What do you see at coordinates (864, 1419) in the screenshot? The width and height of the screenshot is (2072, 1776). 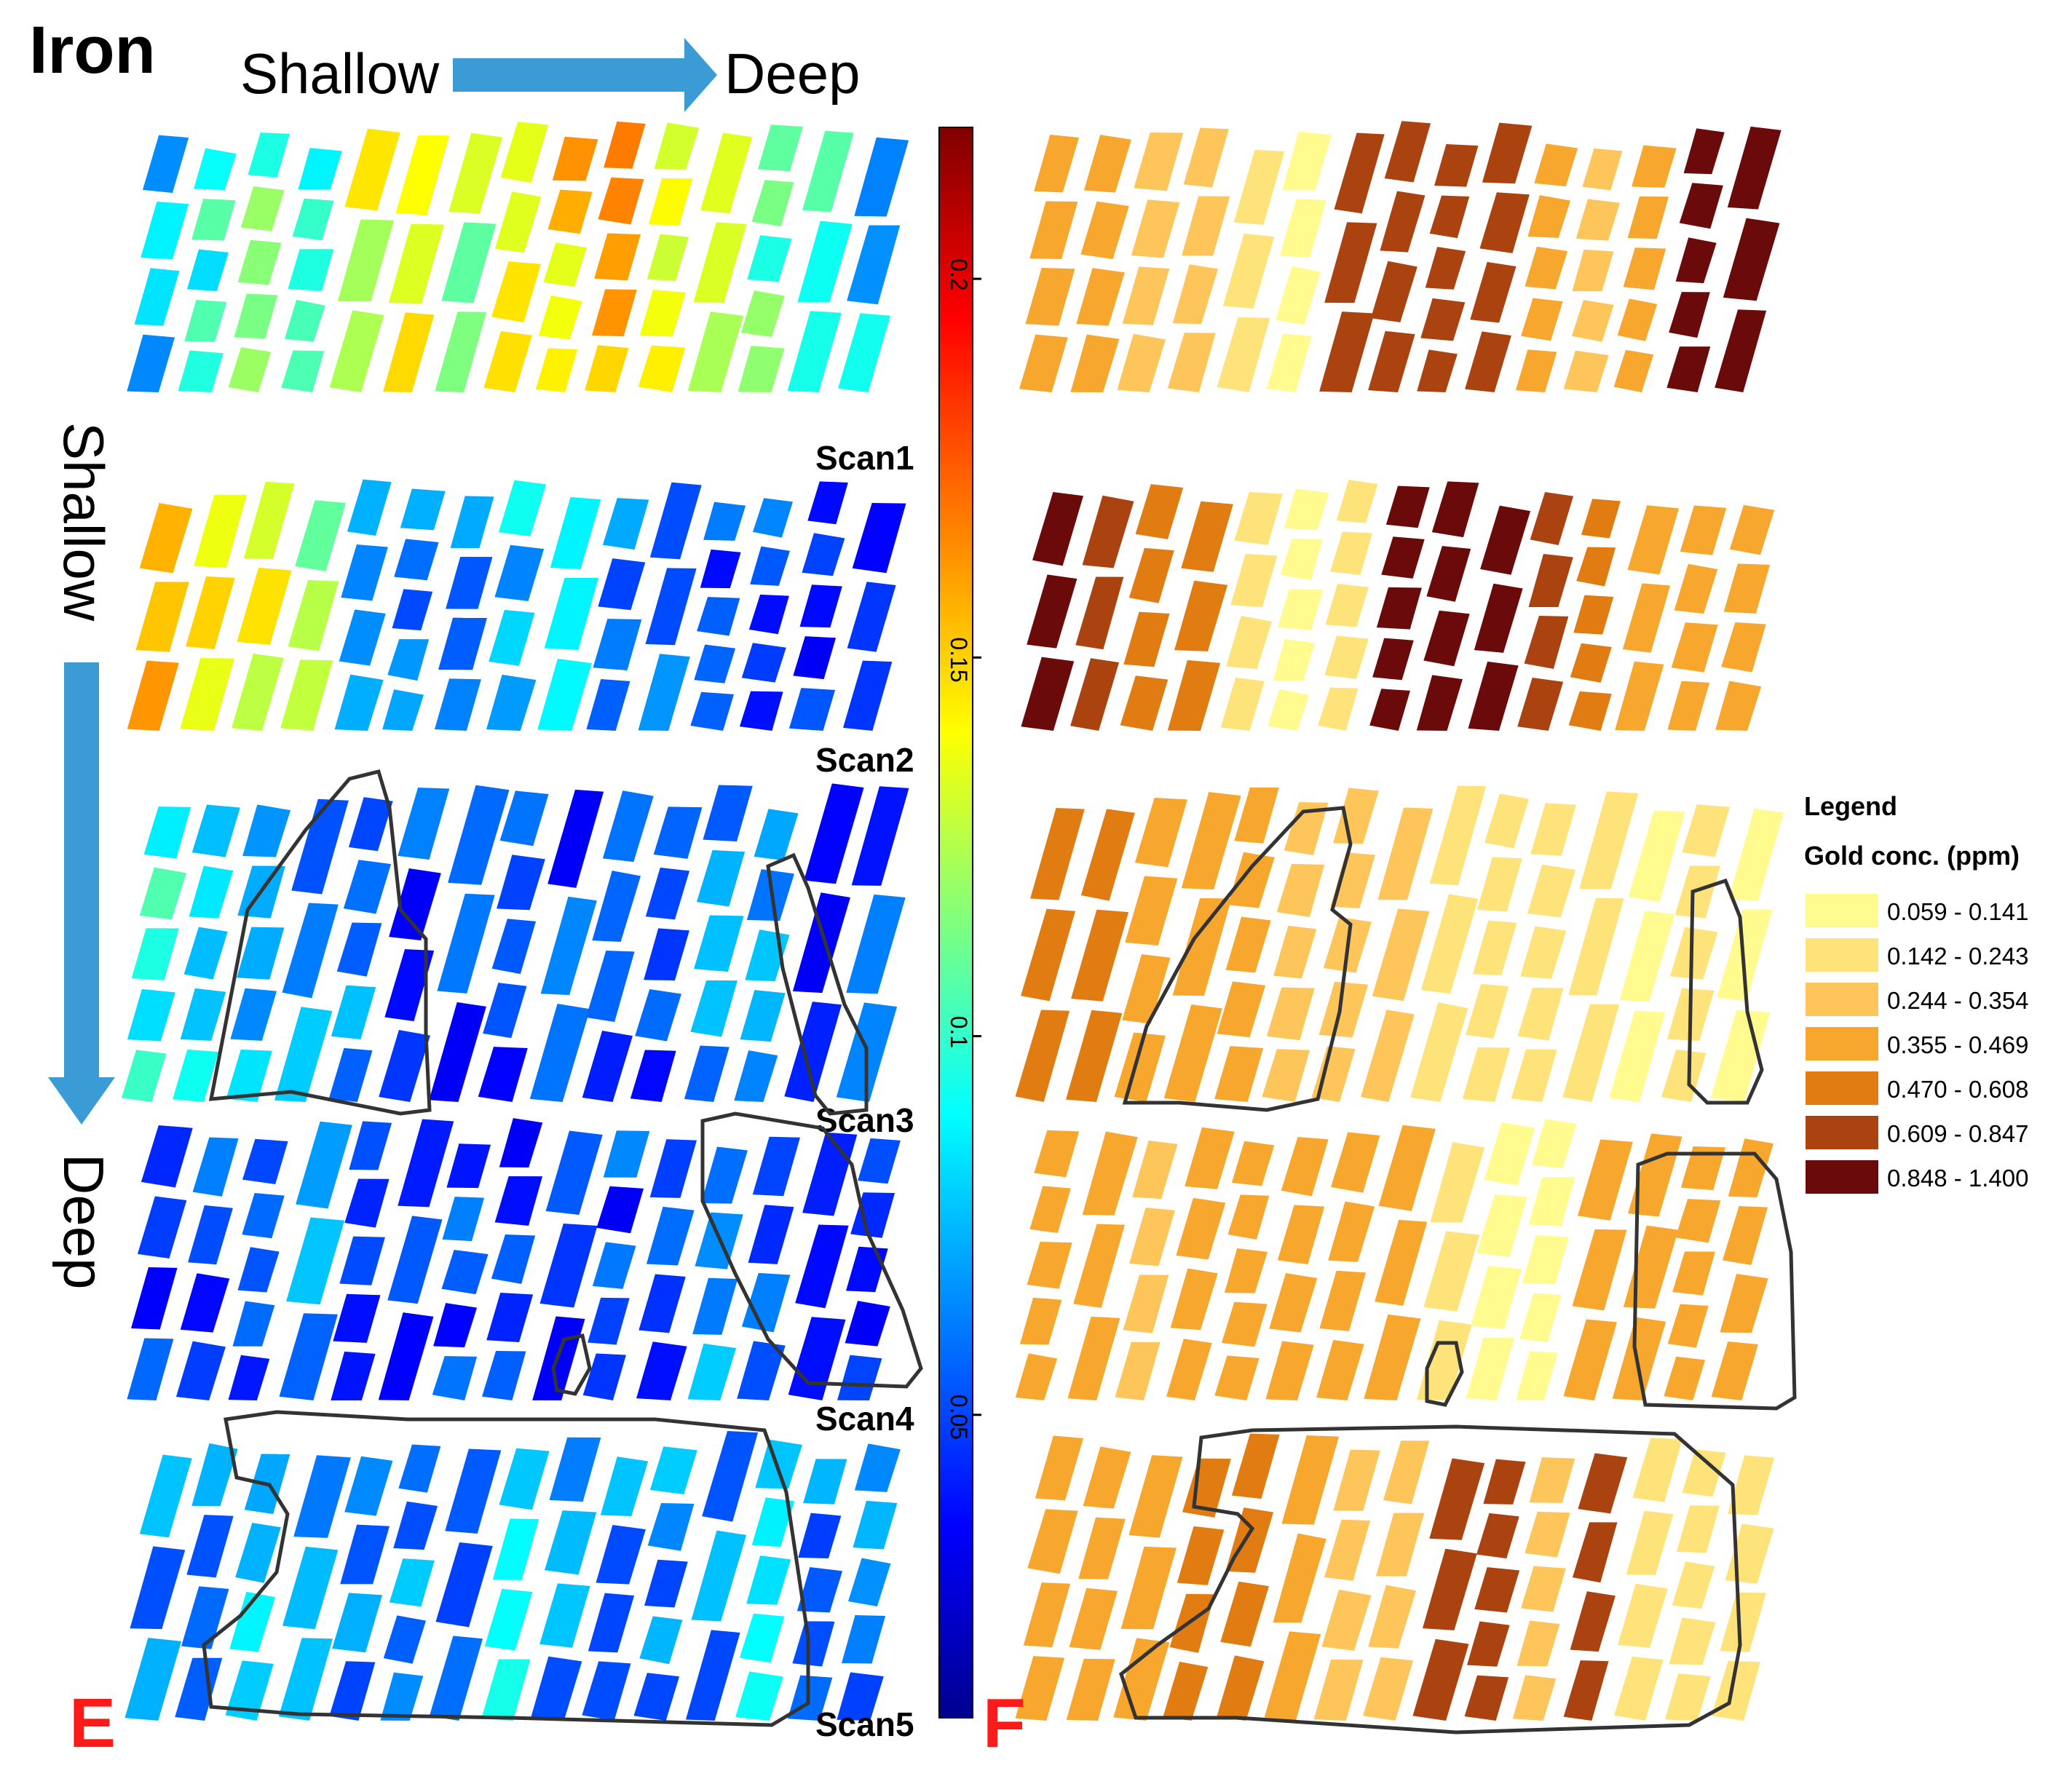 I see `scan-label-4: Scan4` at bounding box center [864, 1419].